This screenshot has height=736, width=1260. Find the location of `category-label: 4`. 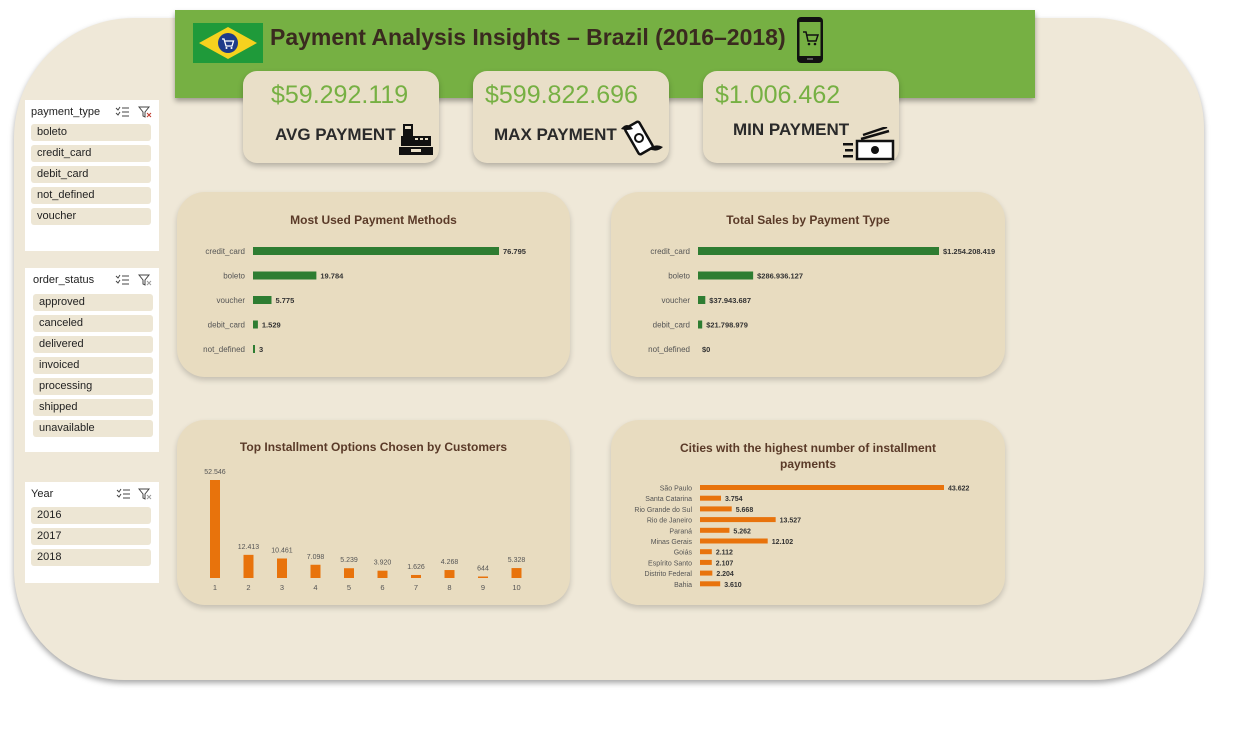

category-label: 4 is located at coordinates (315, 587).